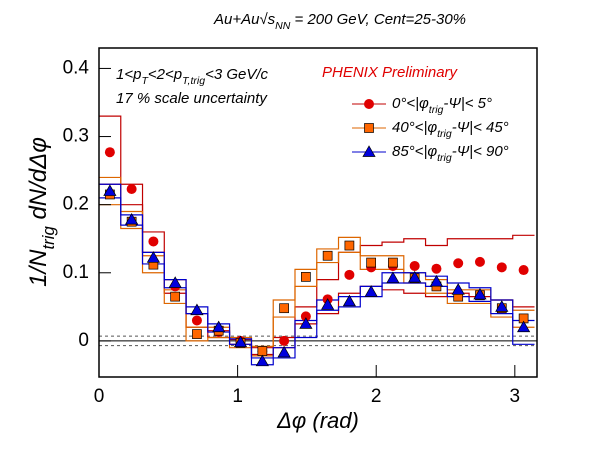  Describe the element at coordinates (414, 127) in the screenshot. I see `legend-label-part: 40°<|φ` at that location.